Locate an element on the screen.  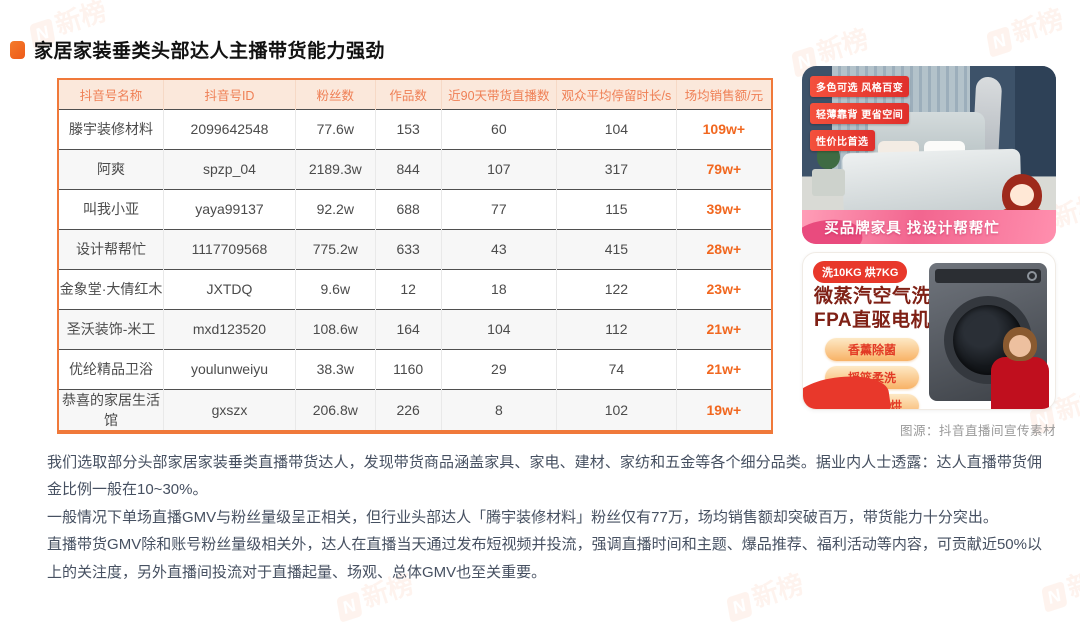
cell-name: 金象堂·大倩红木 is located at coordinates (111, 288).